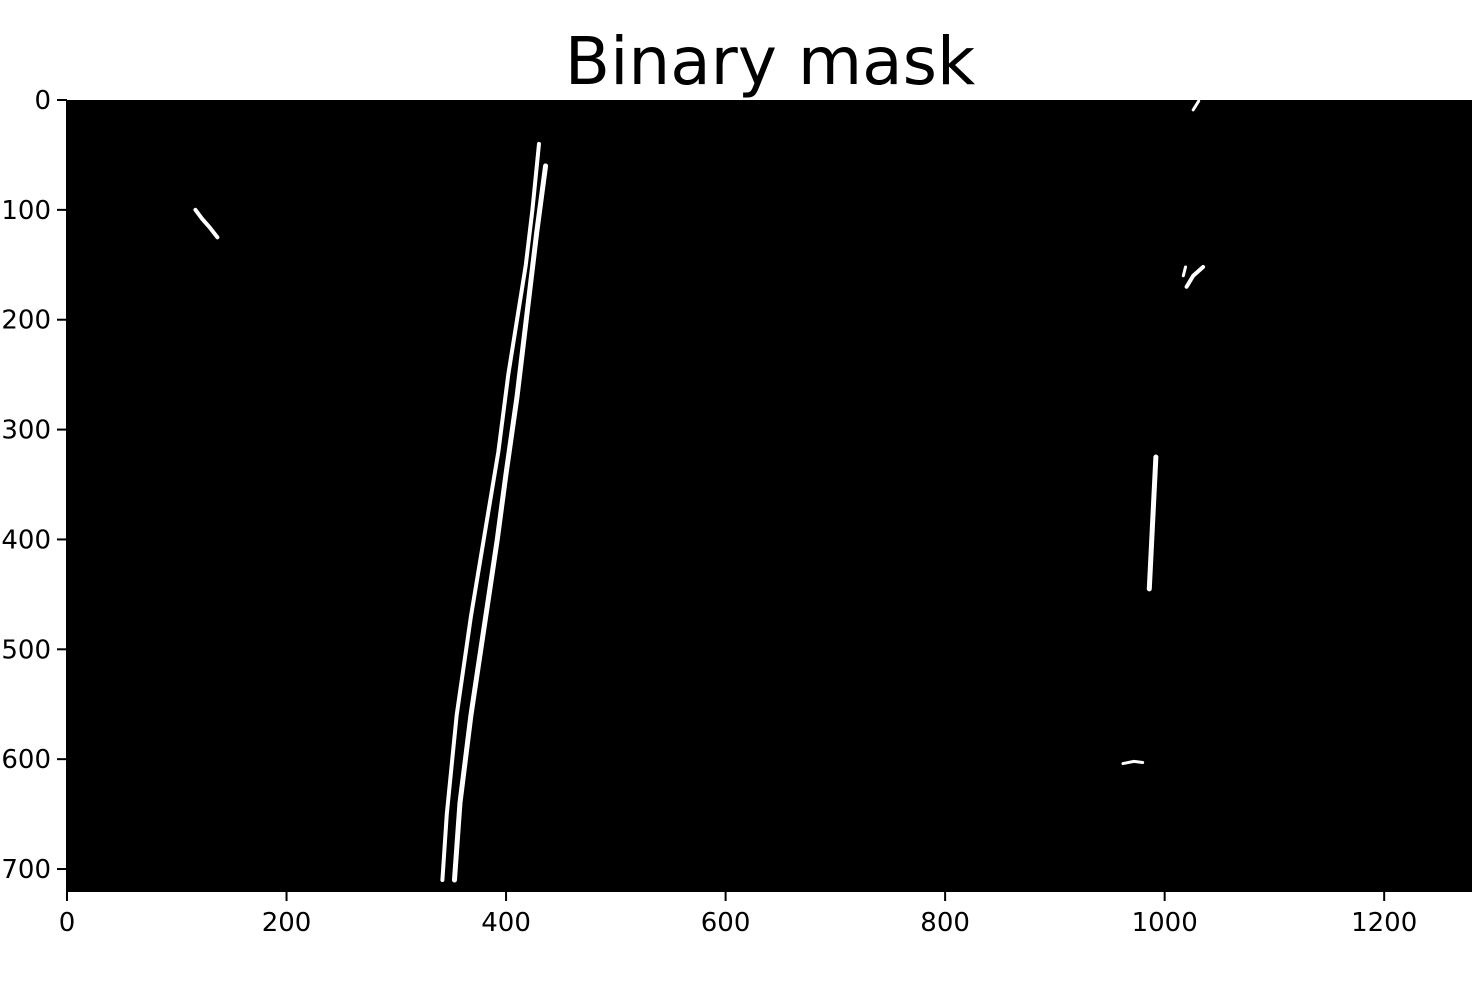 Image resolution: width=1472 pixels, height=994 pixels. What do you see at coordinates (67, 923) in the screenshot?
I see `x-tick-label: 0` at bounding box center [67, 923].